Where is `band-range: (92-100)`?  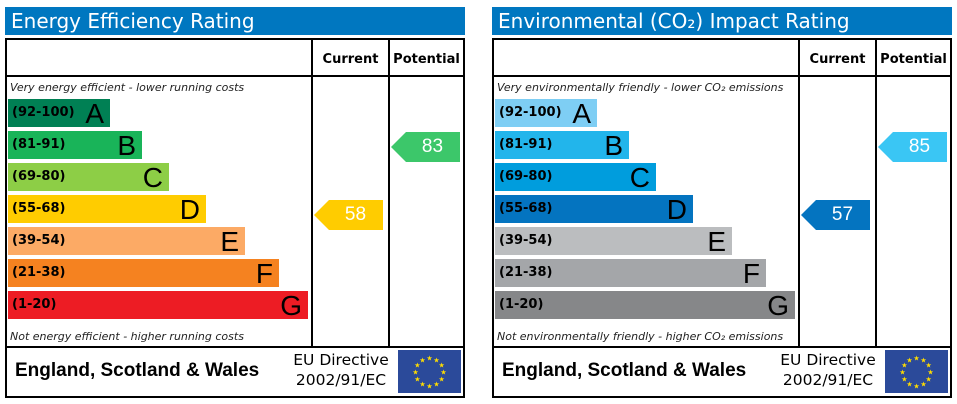
band-range: (92-100) is located at coordinates (43, 112).